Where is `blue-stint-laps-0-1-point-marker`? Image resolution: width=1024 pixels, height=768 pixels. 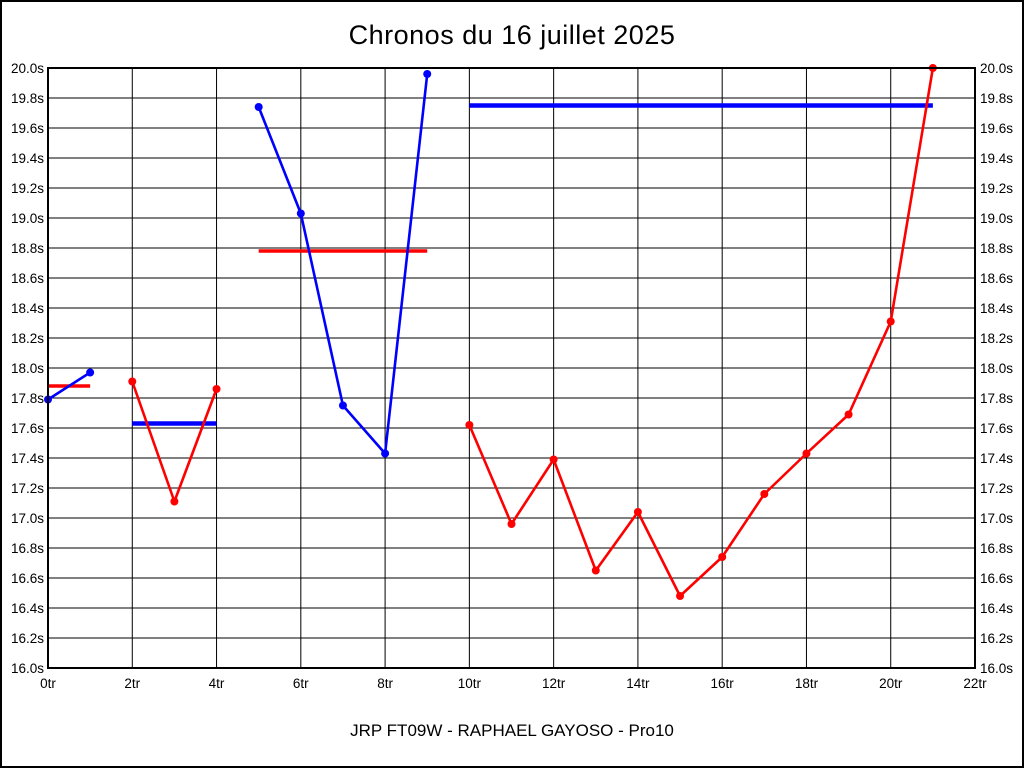 blue-stint-laps-0-1-point-marker is located at coordinates (90, 372).